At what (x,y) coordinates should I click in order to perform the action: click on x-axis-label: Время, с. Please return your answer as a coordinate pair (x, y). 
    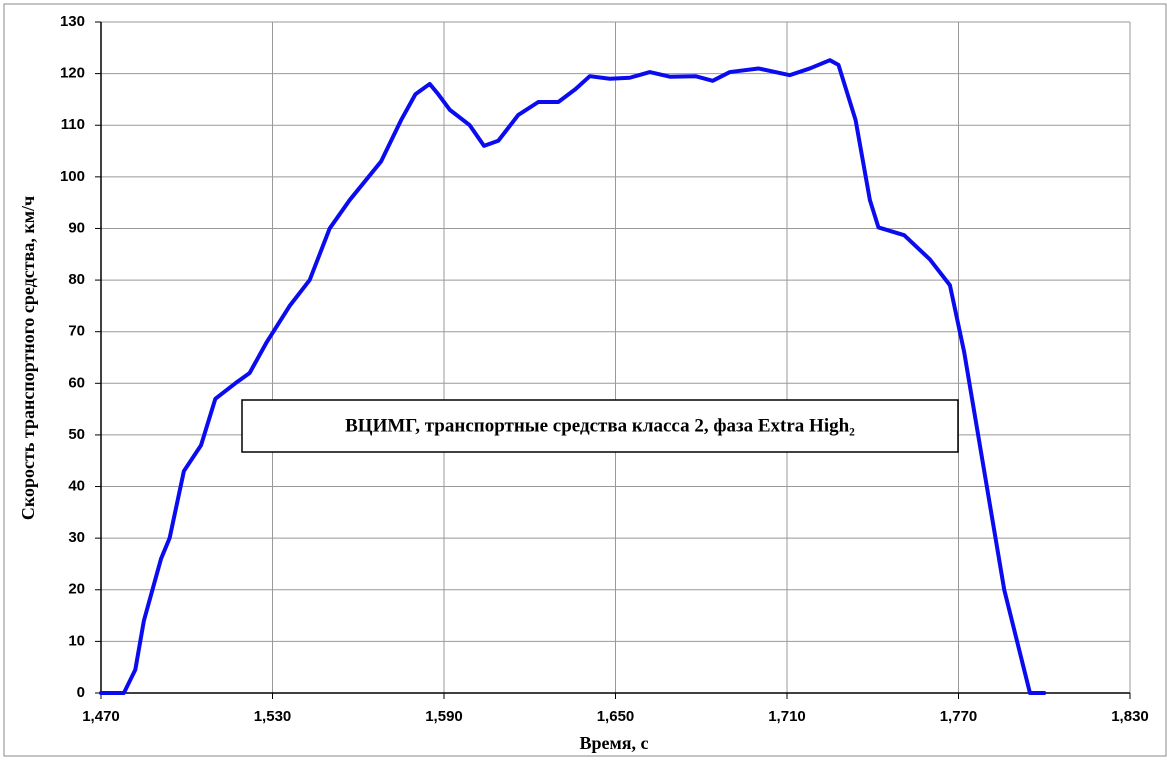
    Looking at the image, I should click on (614, 743).